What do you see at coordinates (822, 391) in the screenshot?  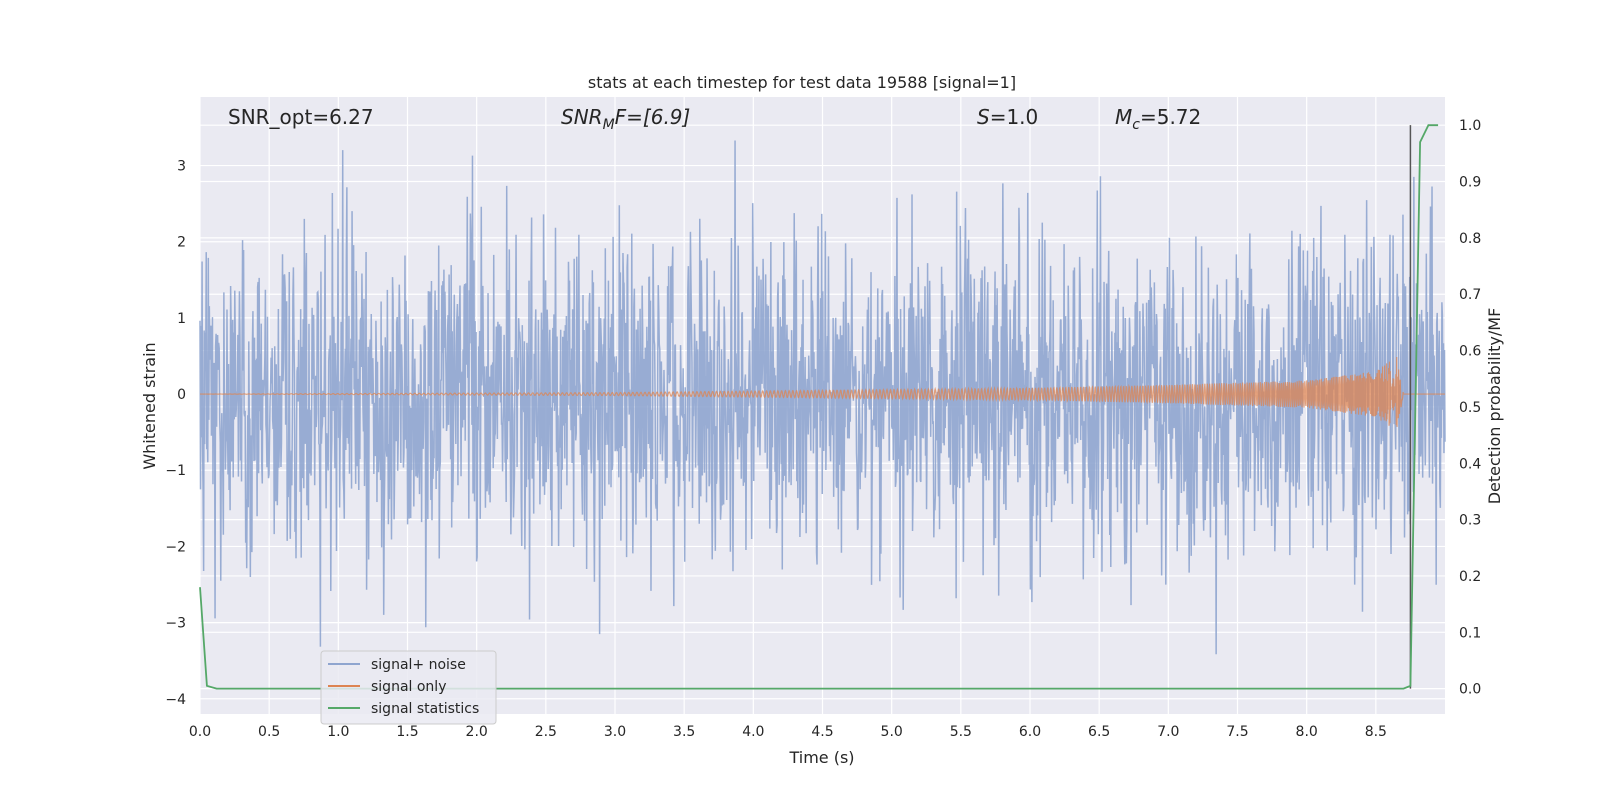 I see `signal-only-line` at bounding box center [822, 391].